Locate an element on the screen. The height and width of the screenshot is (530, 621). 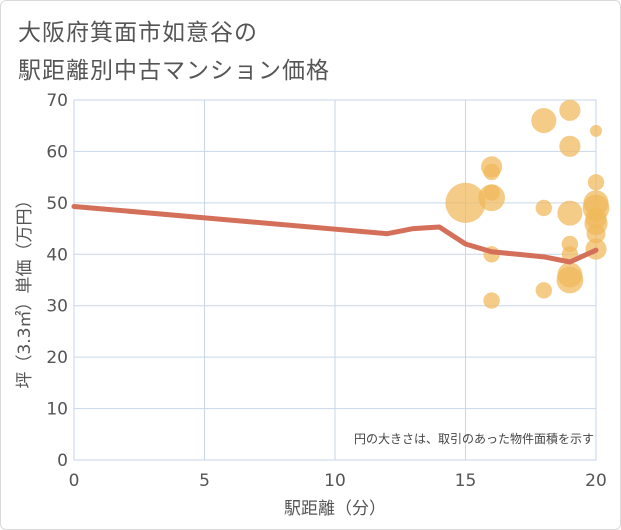
average-line-series is located at coordinates (335, 234).